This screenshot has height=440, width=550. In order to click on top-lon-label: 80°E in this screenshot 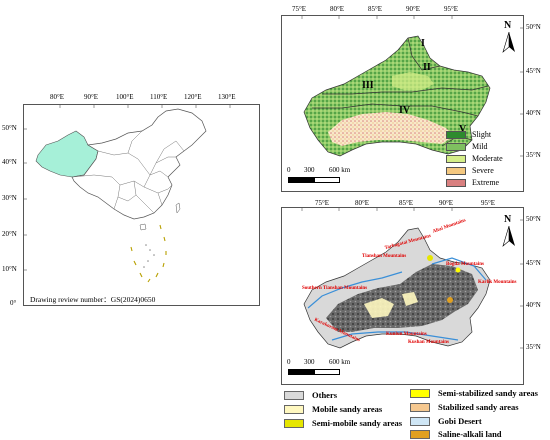, I will do `click(337, 9)`.